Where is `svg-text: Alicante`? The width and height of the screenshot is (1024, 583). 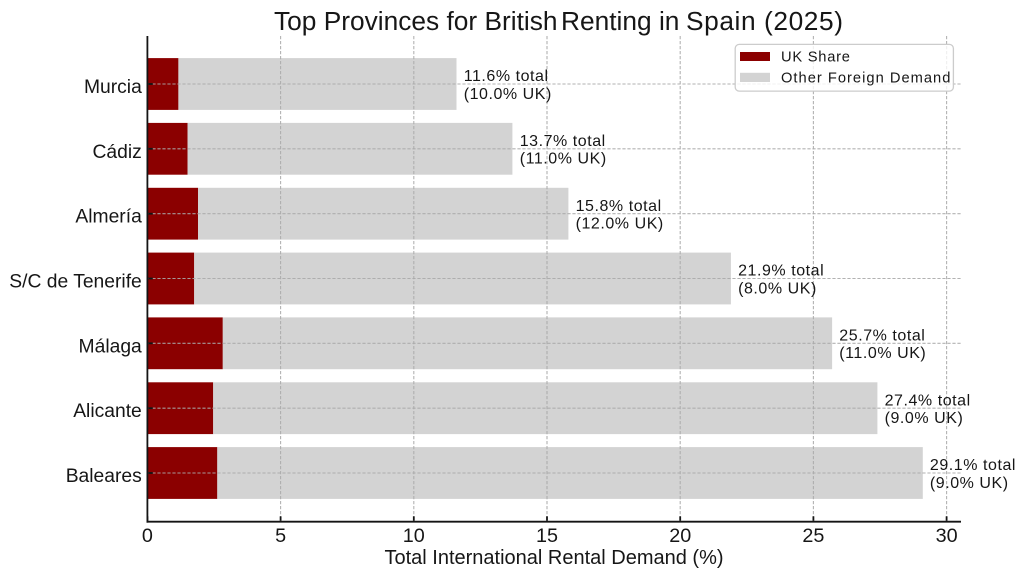
svg-text: Alicante is located at coordinates (107, 411).